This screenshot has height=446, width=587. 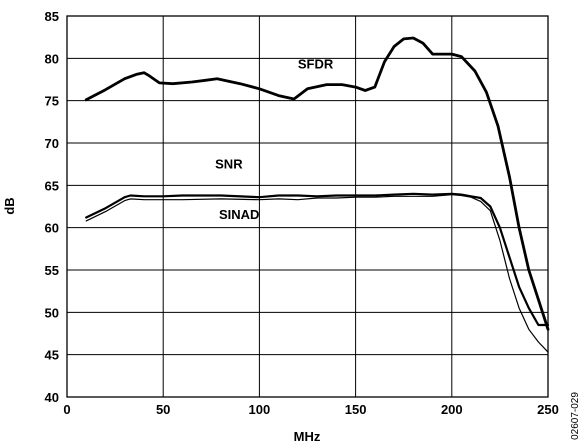 What do you see at coordinates (307, 436) in the screenshot?
I see `x-axis-title: MHz` at bounding box center [307, 436].